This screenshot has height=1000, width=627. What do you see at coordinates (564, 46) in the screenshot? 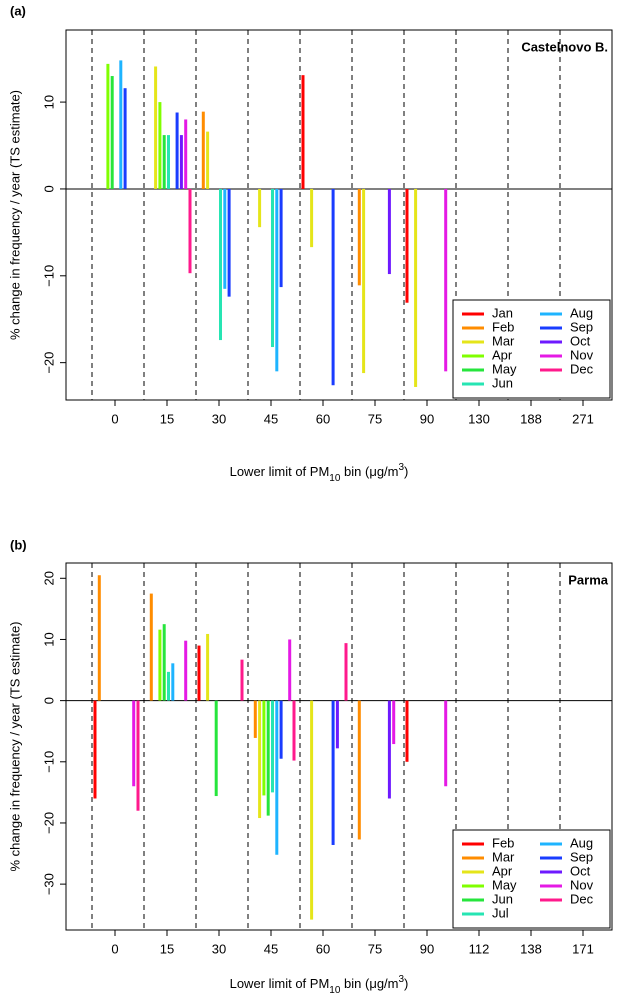
I see `annotation: Castelnovo B.` at bounding box center [564, 46].